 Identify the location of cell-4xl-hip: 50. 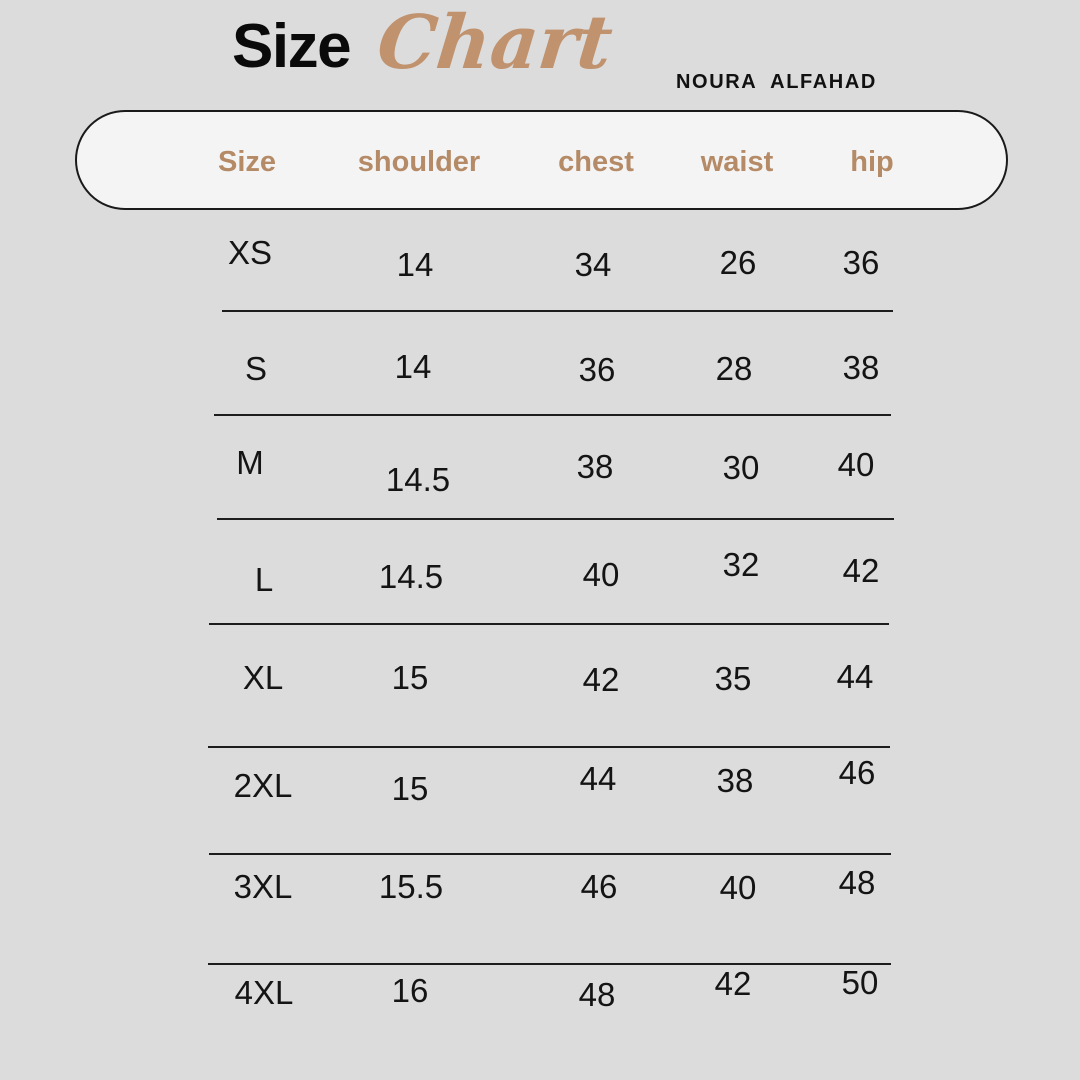
(860, 982).